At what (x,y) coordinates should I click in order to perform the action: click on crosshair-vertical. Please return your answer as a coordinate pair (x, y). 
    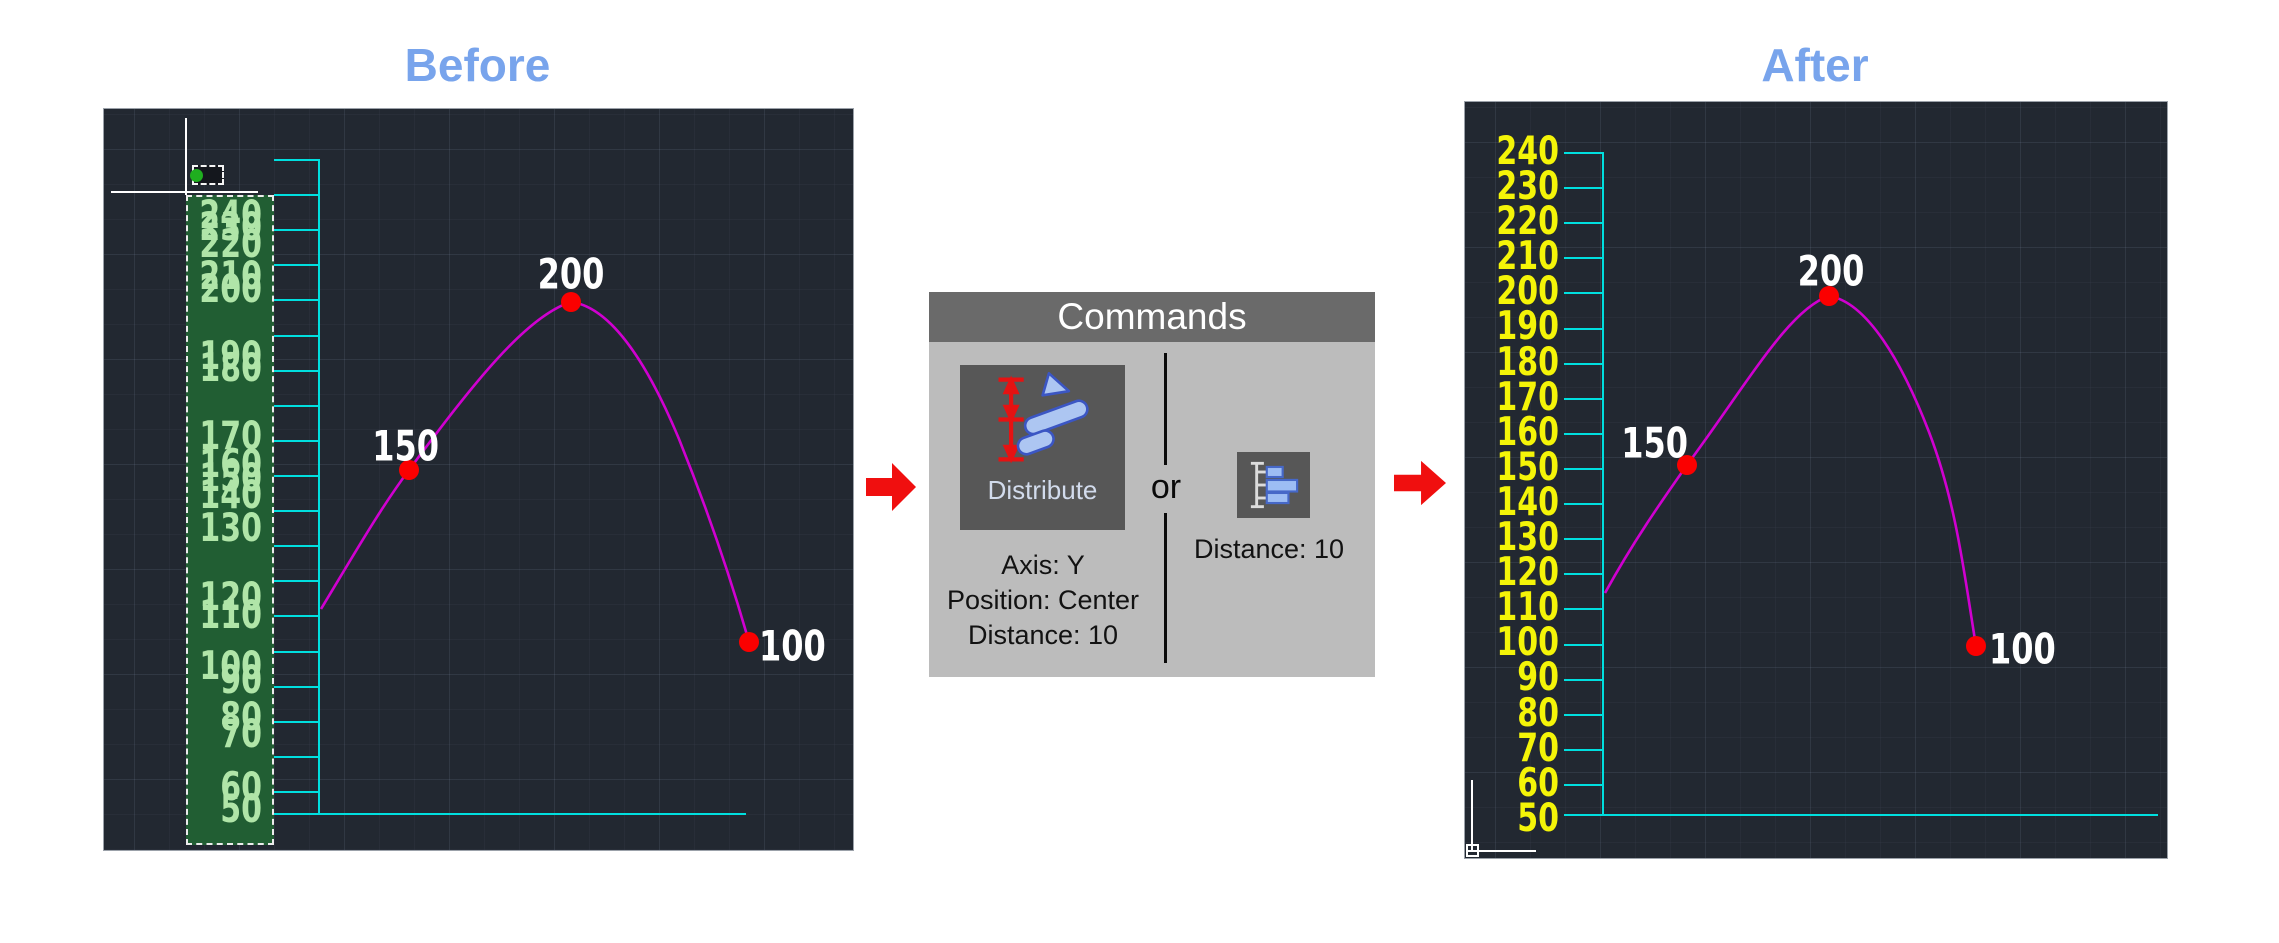
    Looking at the image, I should click on (186, 156).